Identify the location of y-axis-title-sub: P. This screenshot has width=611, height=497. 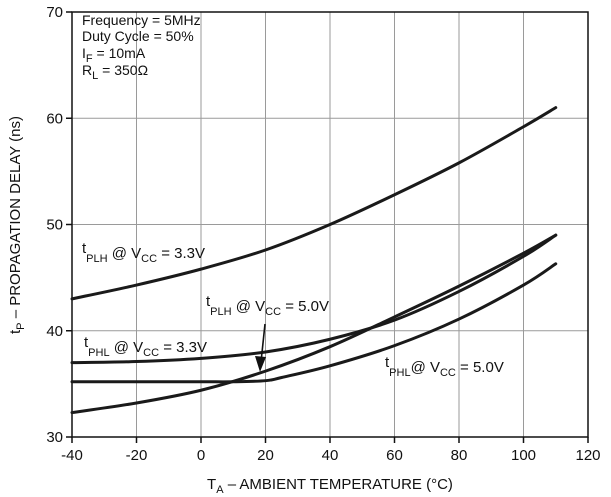
(21, 325).